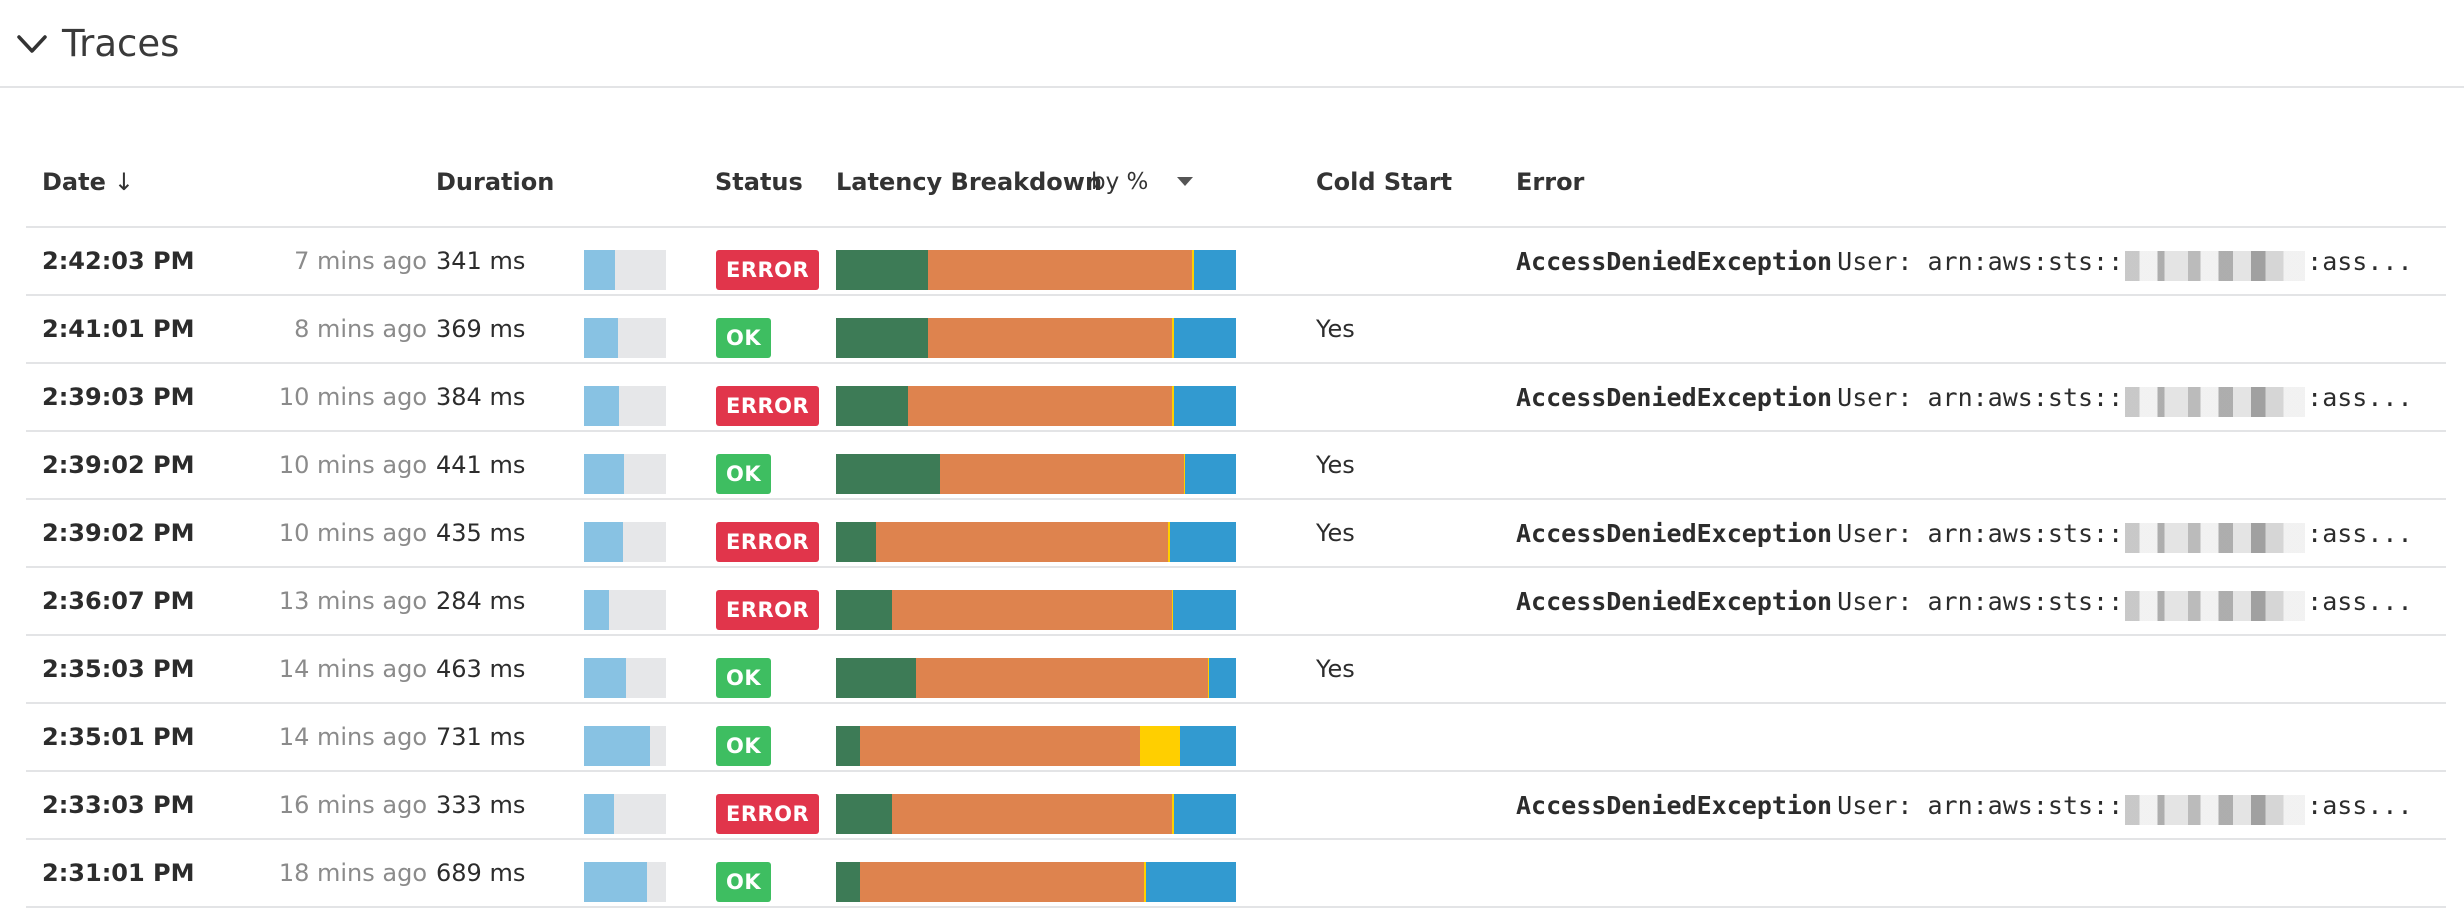  I want to click on trace-time: 2:33:03 PM, so click(118, 805).